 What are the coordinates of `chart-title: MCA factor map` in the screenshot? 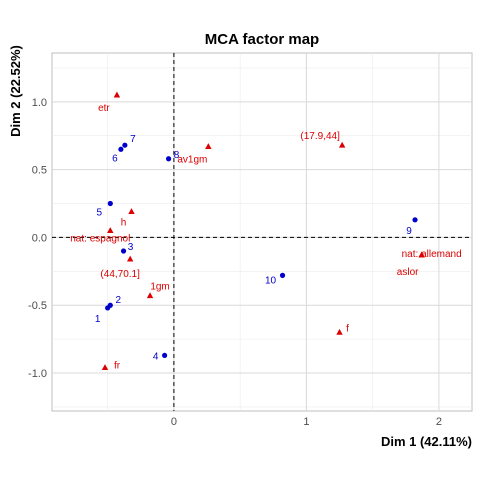 It's located at (262, 39).